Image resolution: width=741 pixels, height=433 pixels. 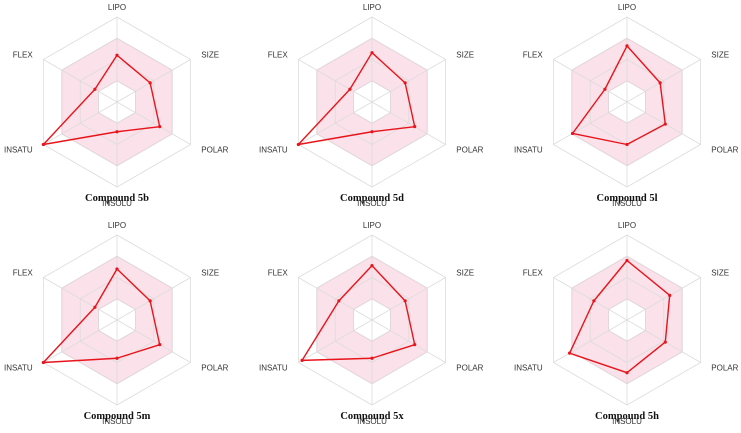 I want to click on radar-panel: LIPO SIZE POLAR INSOLU INSATU FLEX Compound 5m, so click(x=116, y=323).